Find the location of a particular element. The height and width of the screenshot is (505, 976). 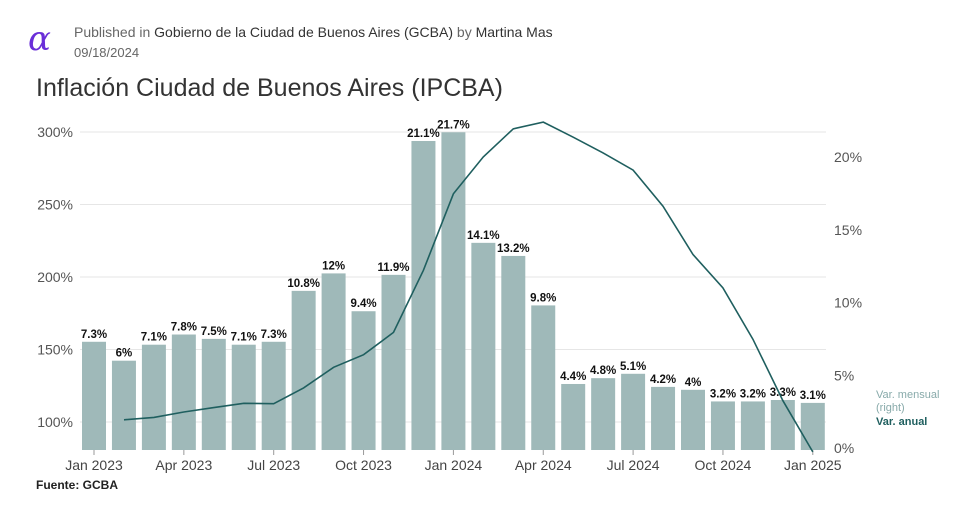

x-tick-label: Apr 2023 is located at coordinates (183, 465).